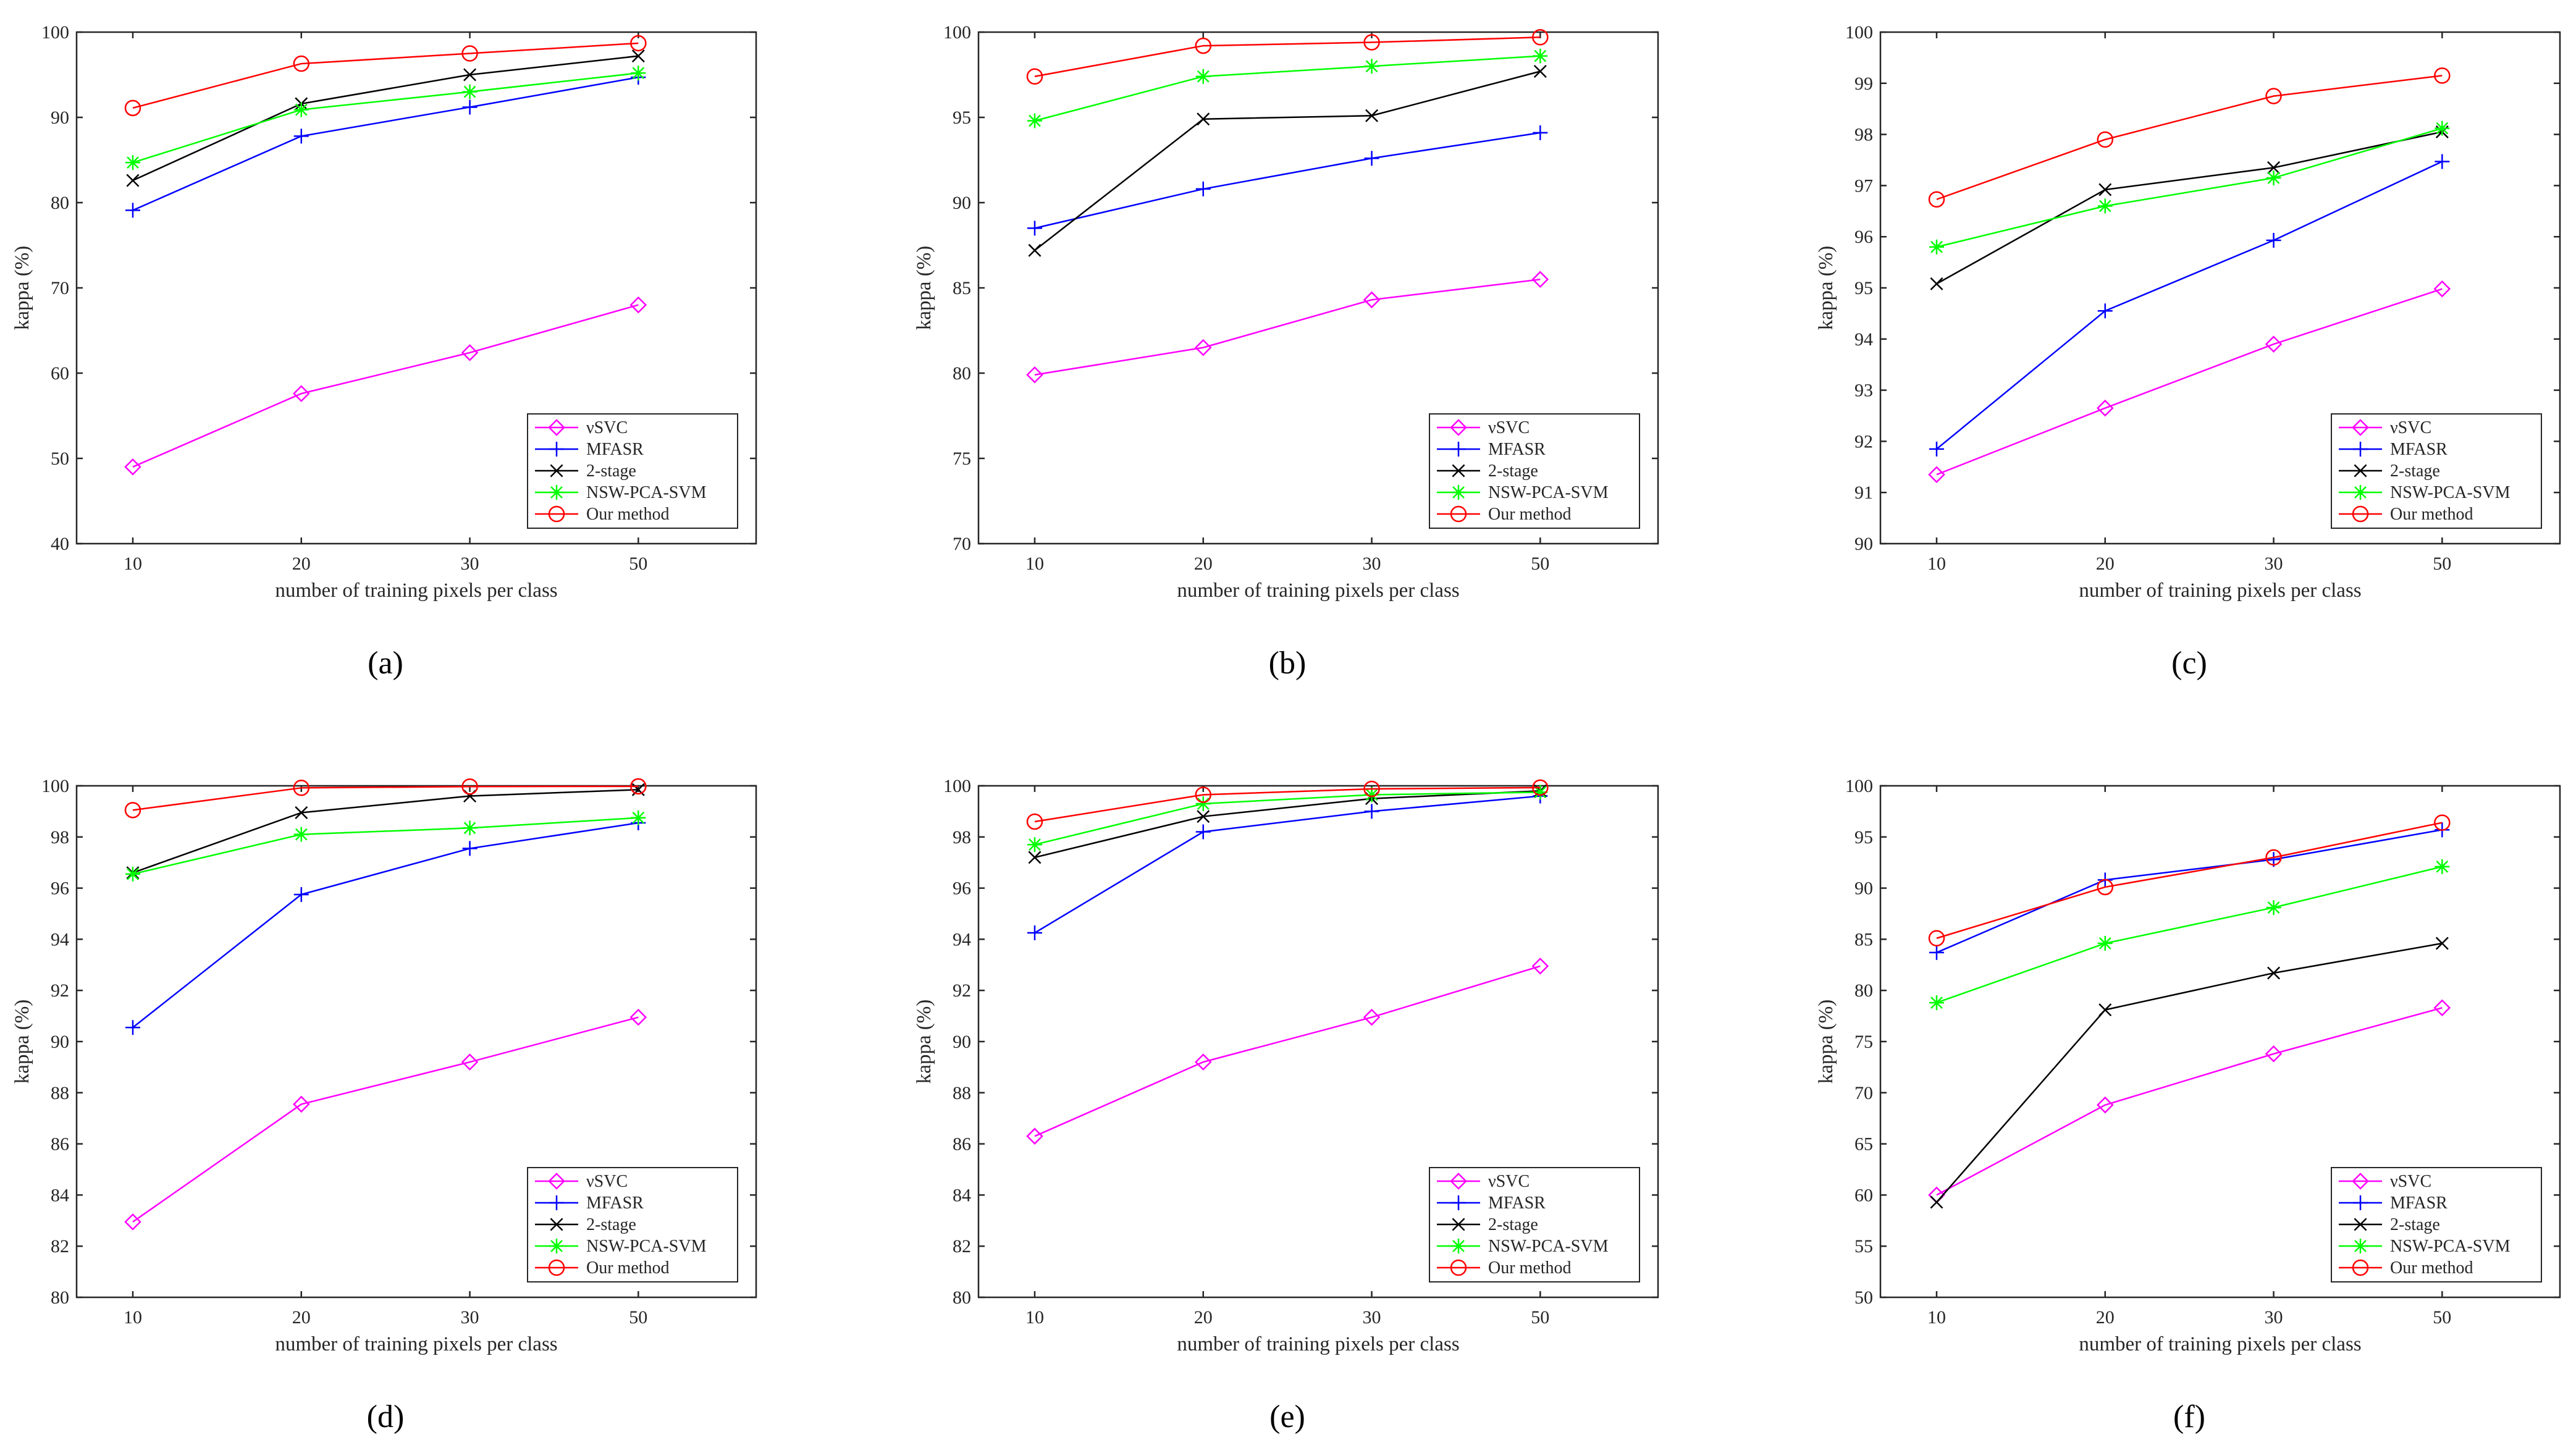 The image size is (2576, 1453). What do you see at coordinates (1863, 1093) in the screenshot?
I see `y-tick-label: 70` at bounding box center [1863, 1093].